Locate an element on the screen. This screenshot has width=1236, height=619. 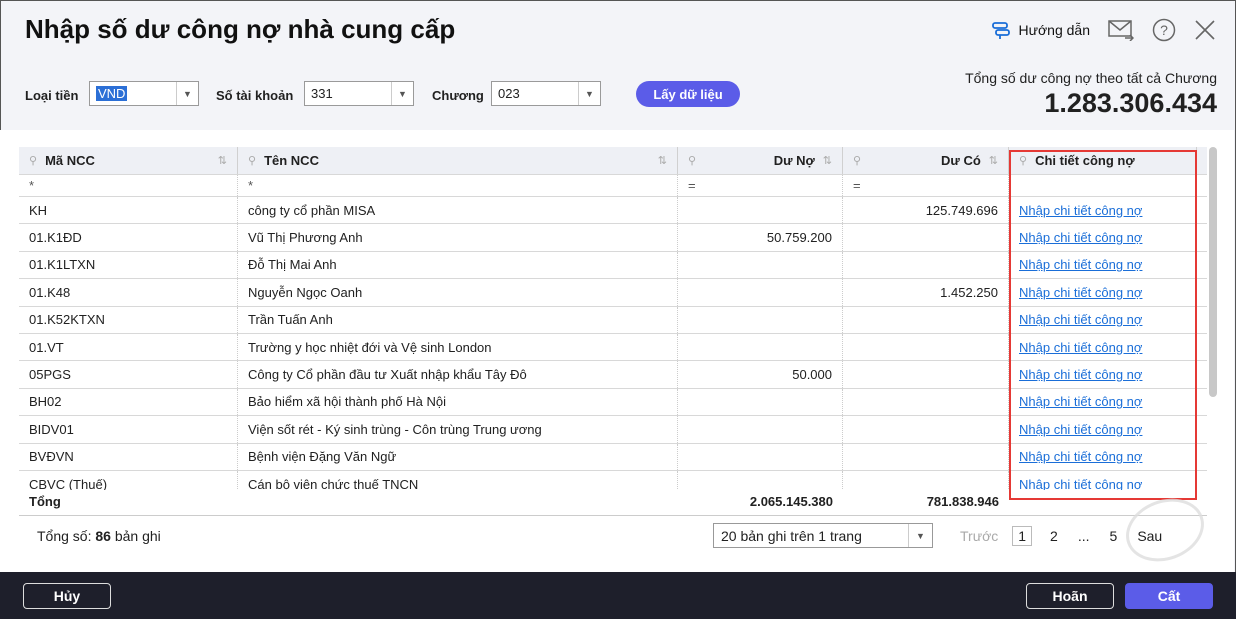
count-suffix: bản ghi is located at coordinates (137, 536).